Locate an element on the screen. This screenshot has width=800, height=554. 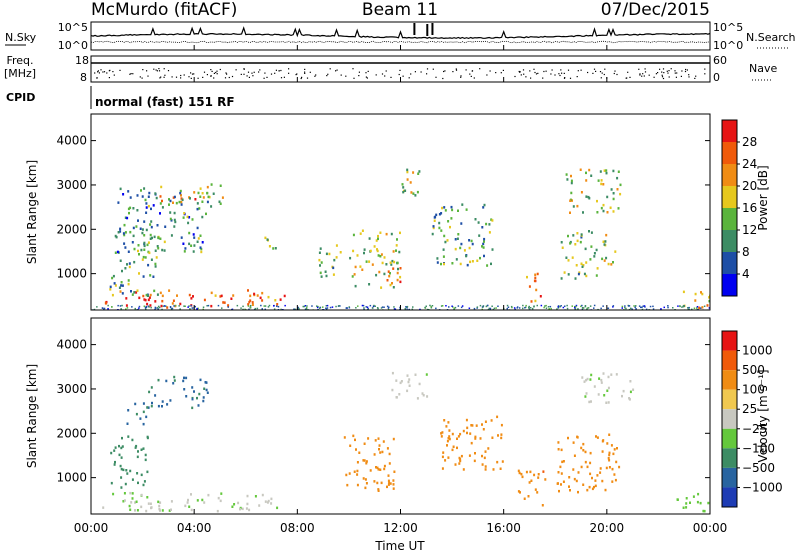
vel-cbar-label-5: −100 is located at coordinates (758, 448).